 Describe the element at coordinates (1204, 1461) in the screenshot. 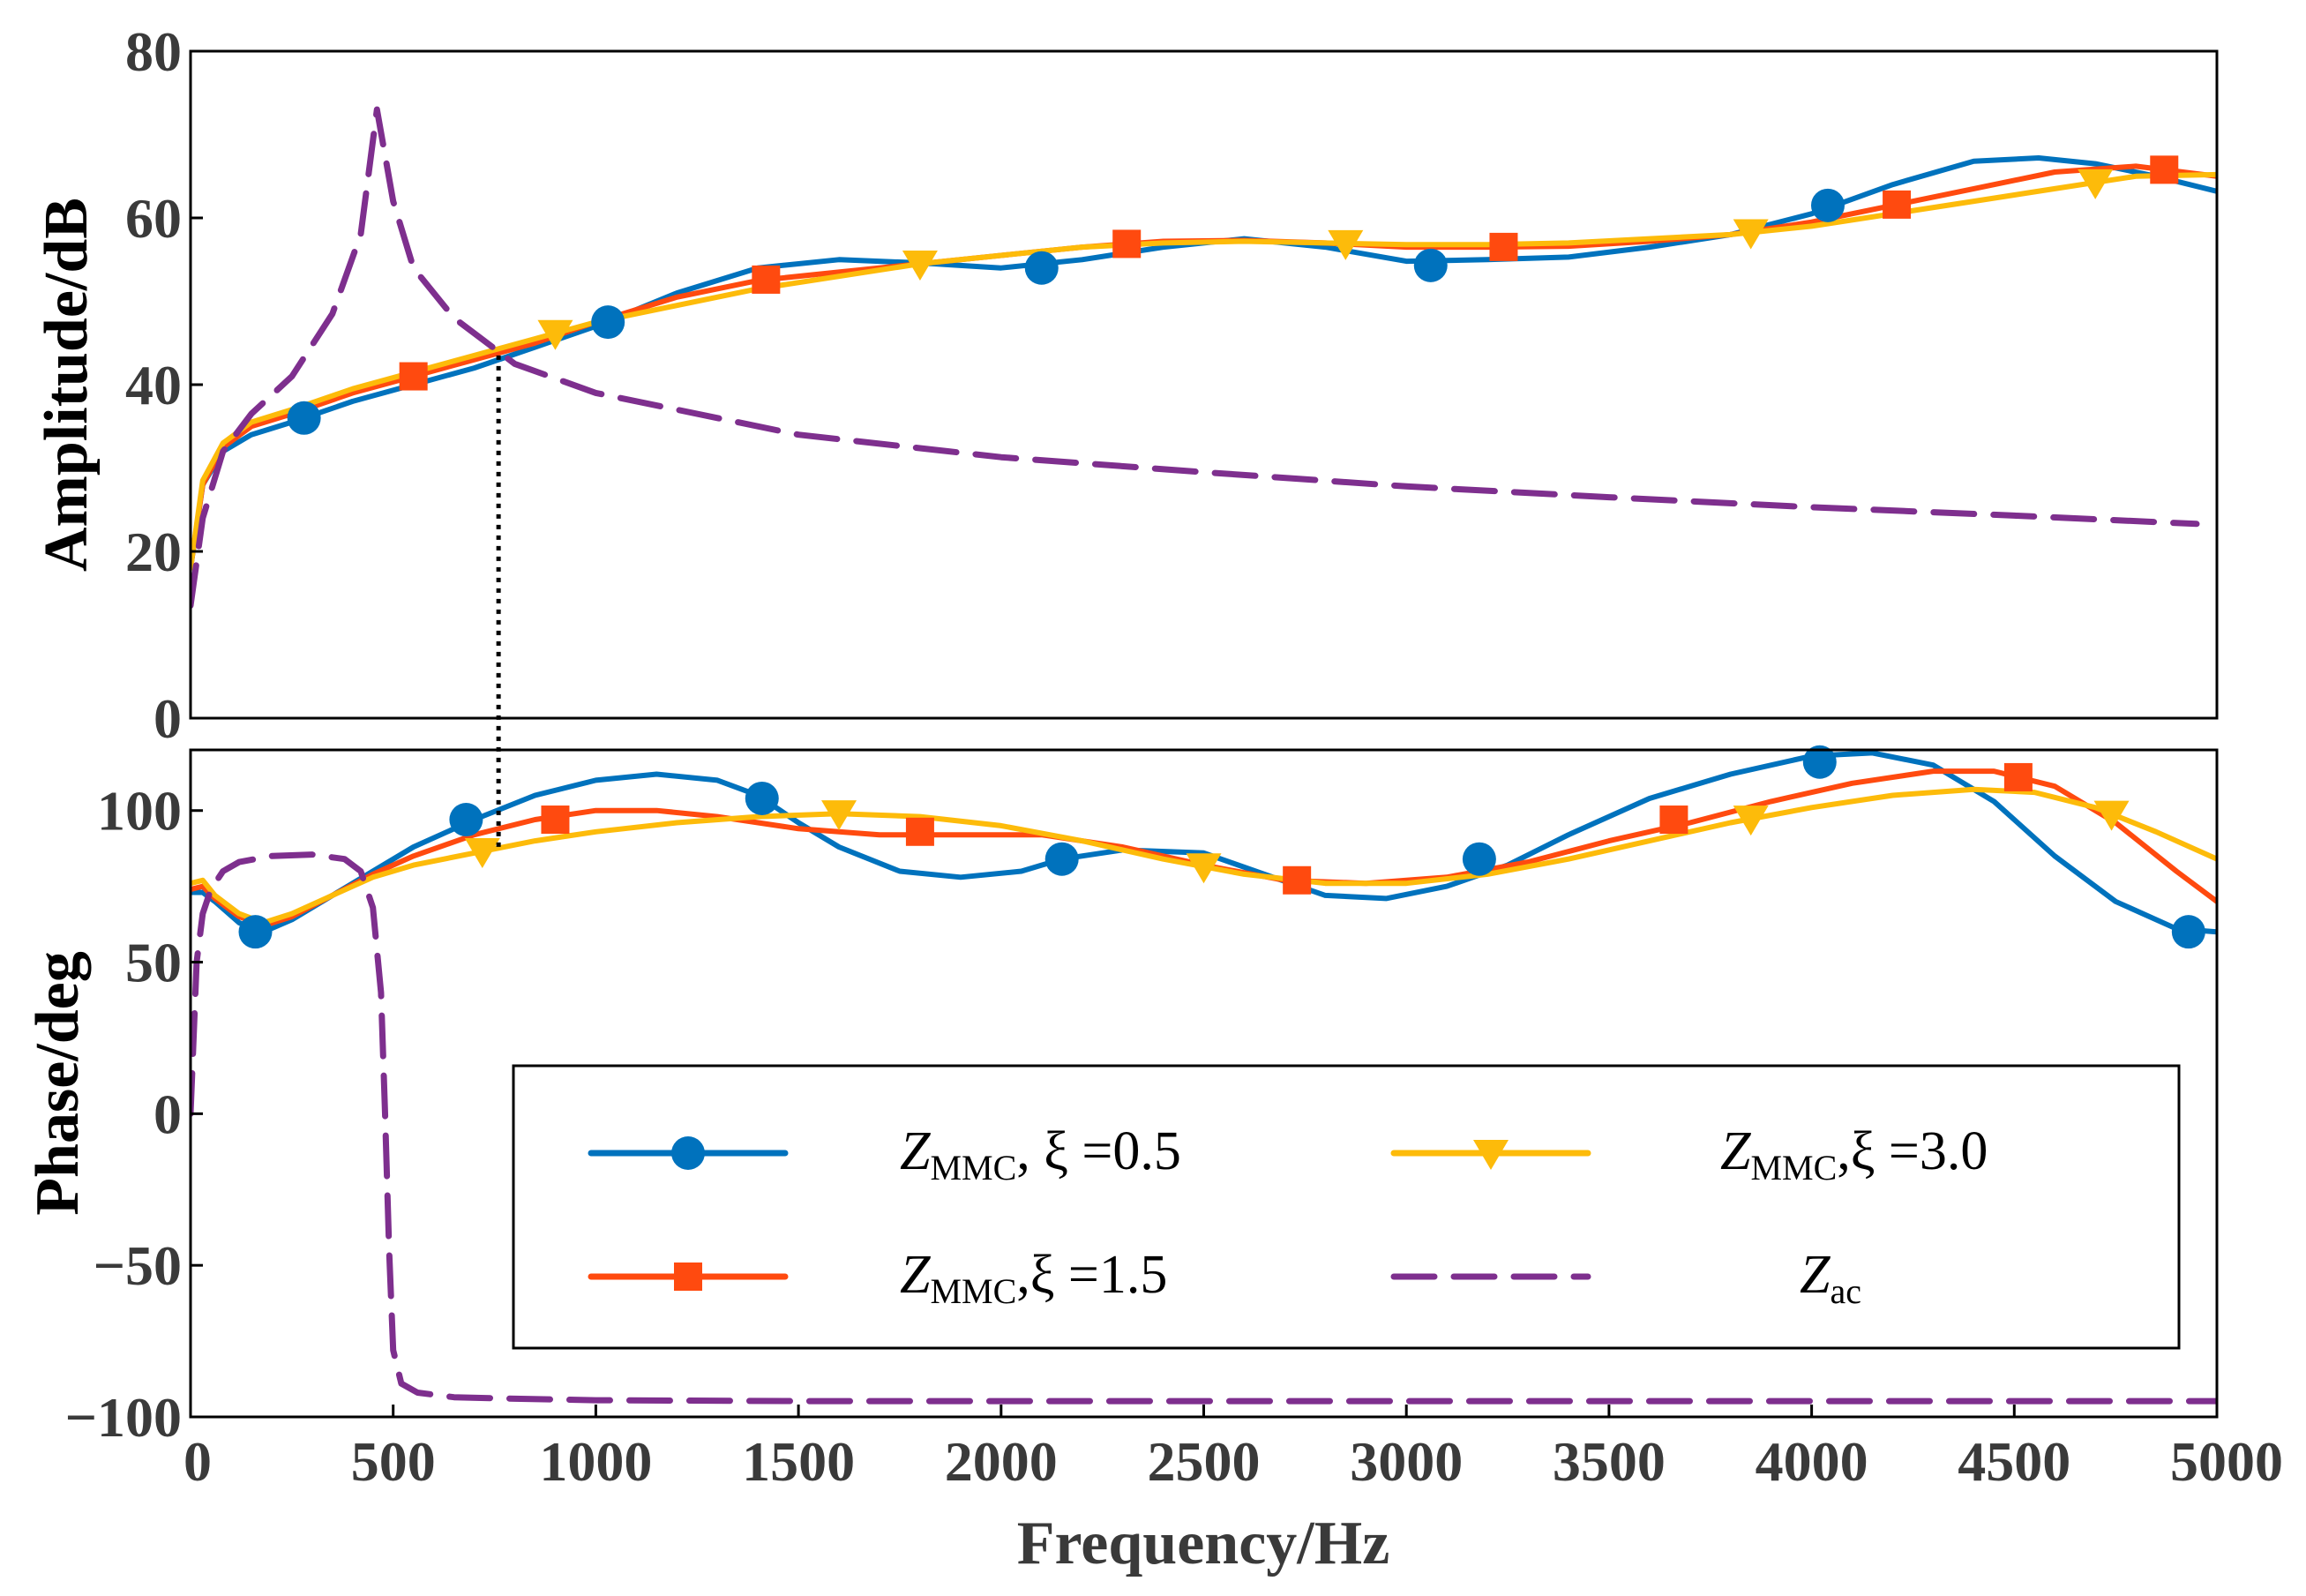

I see `phase-xtick-label: 2500` at that location.